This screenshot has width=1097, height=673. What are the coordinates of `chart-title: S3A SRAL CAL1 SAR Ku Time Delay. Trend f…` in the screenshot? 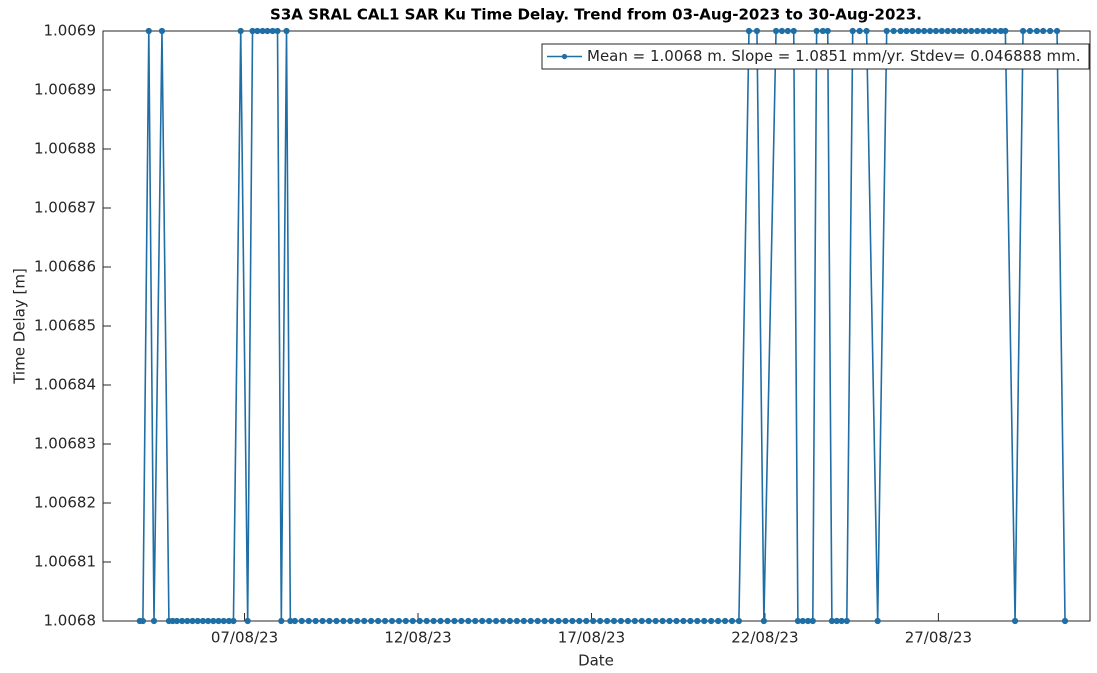 It's located at (596, 15).